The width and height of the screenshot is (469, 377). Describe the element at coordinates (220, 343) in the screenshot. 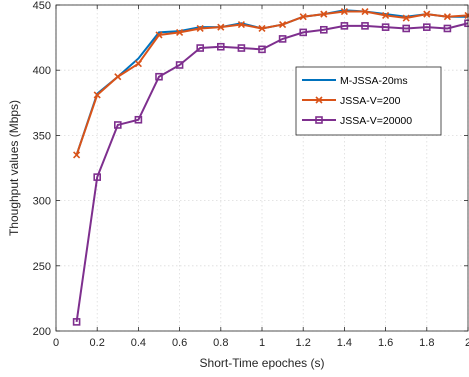

I see `x-tick-label: 0.8` at that location.